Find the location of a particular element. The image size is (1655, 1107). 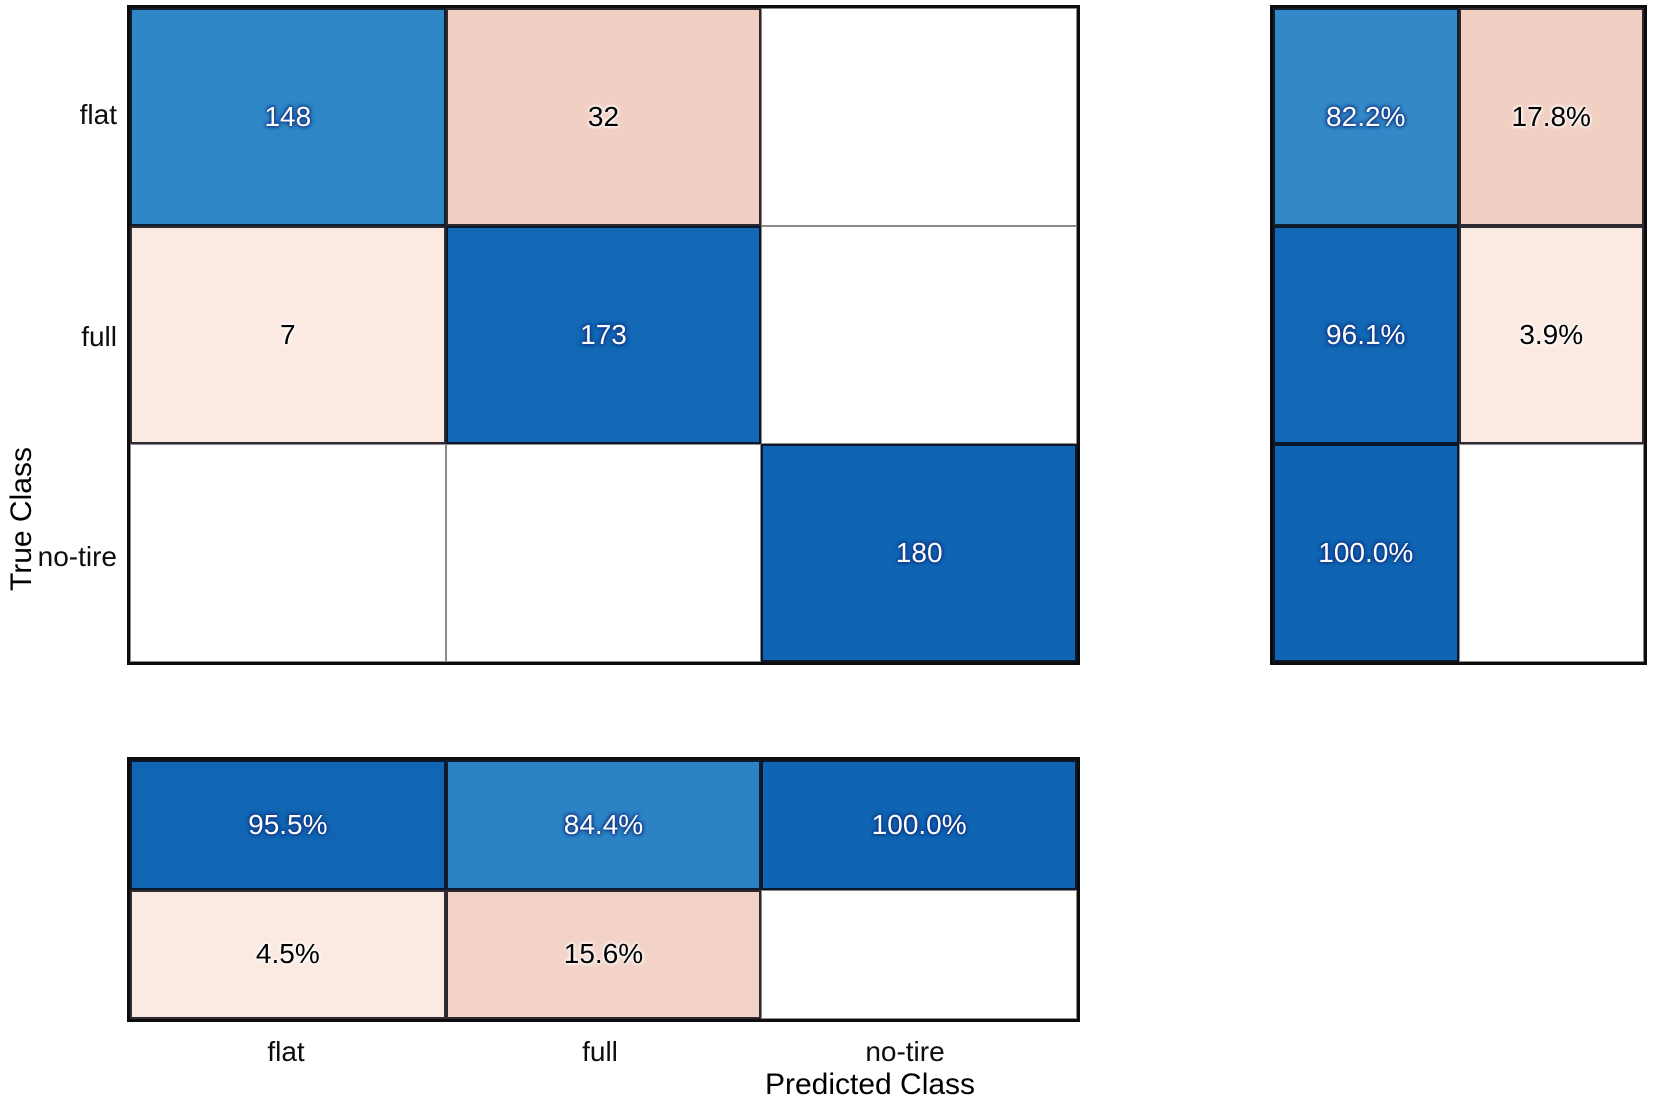

y-tick-full: full is located at coordinates (99, 336).